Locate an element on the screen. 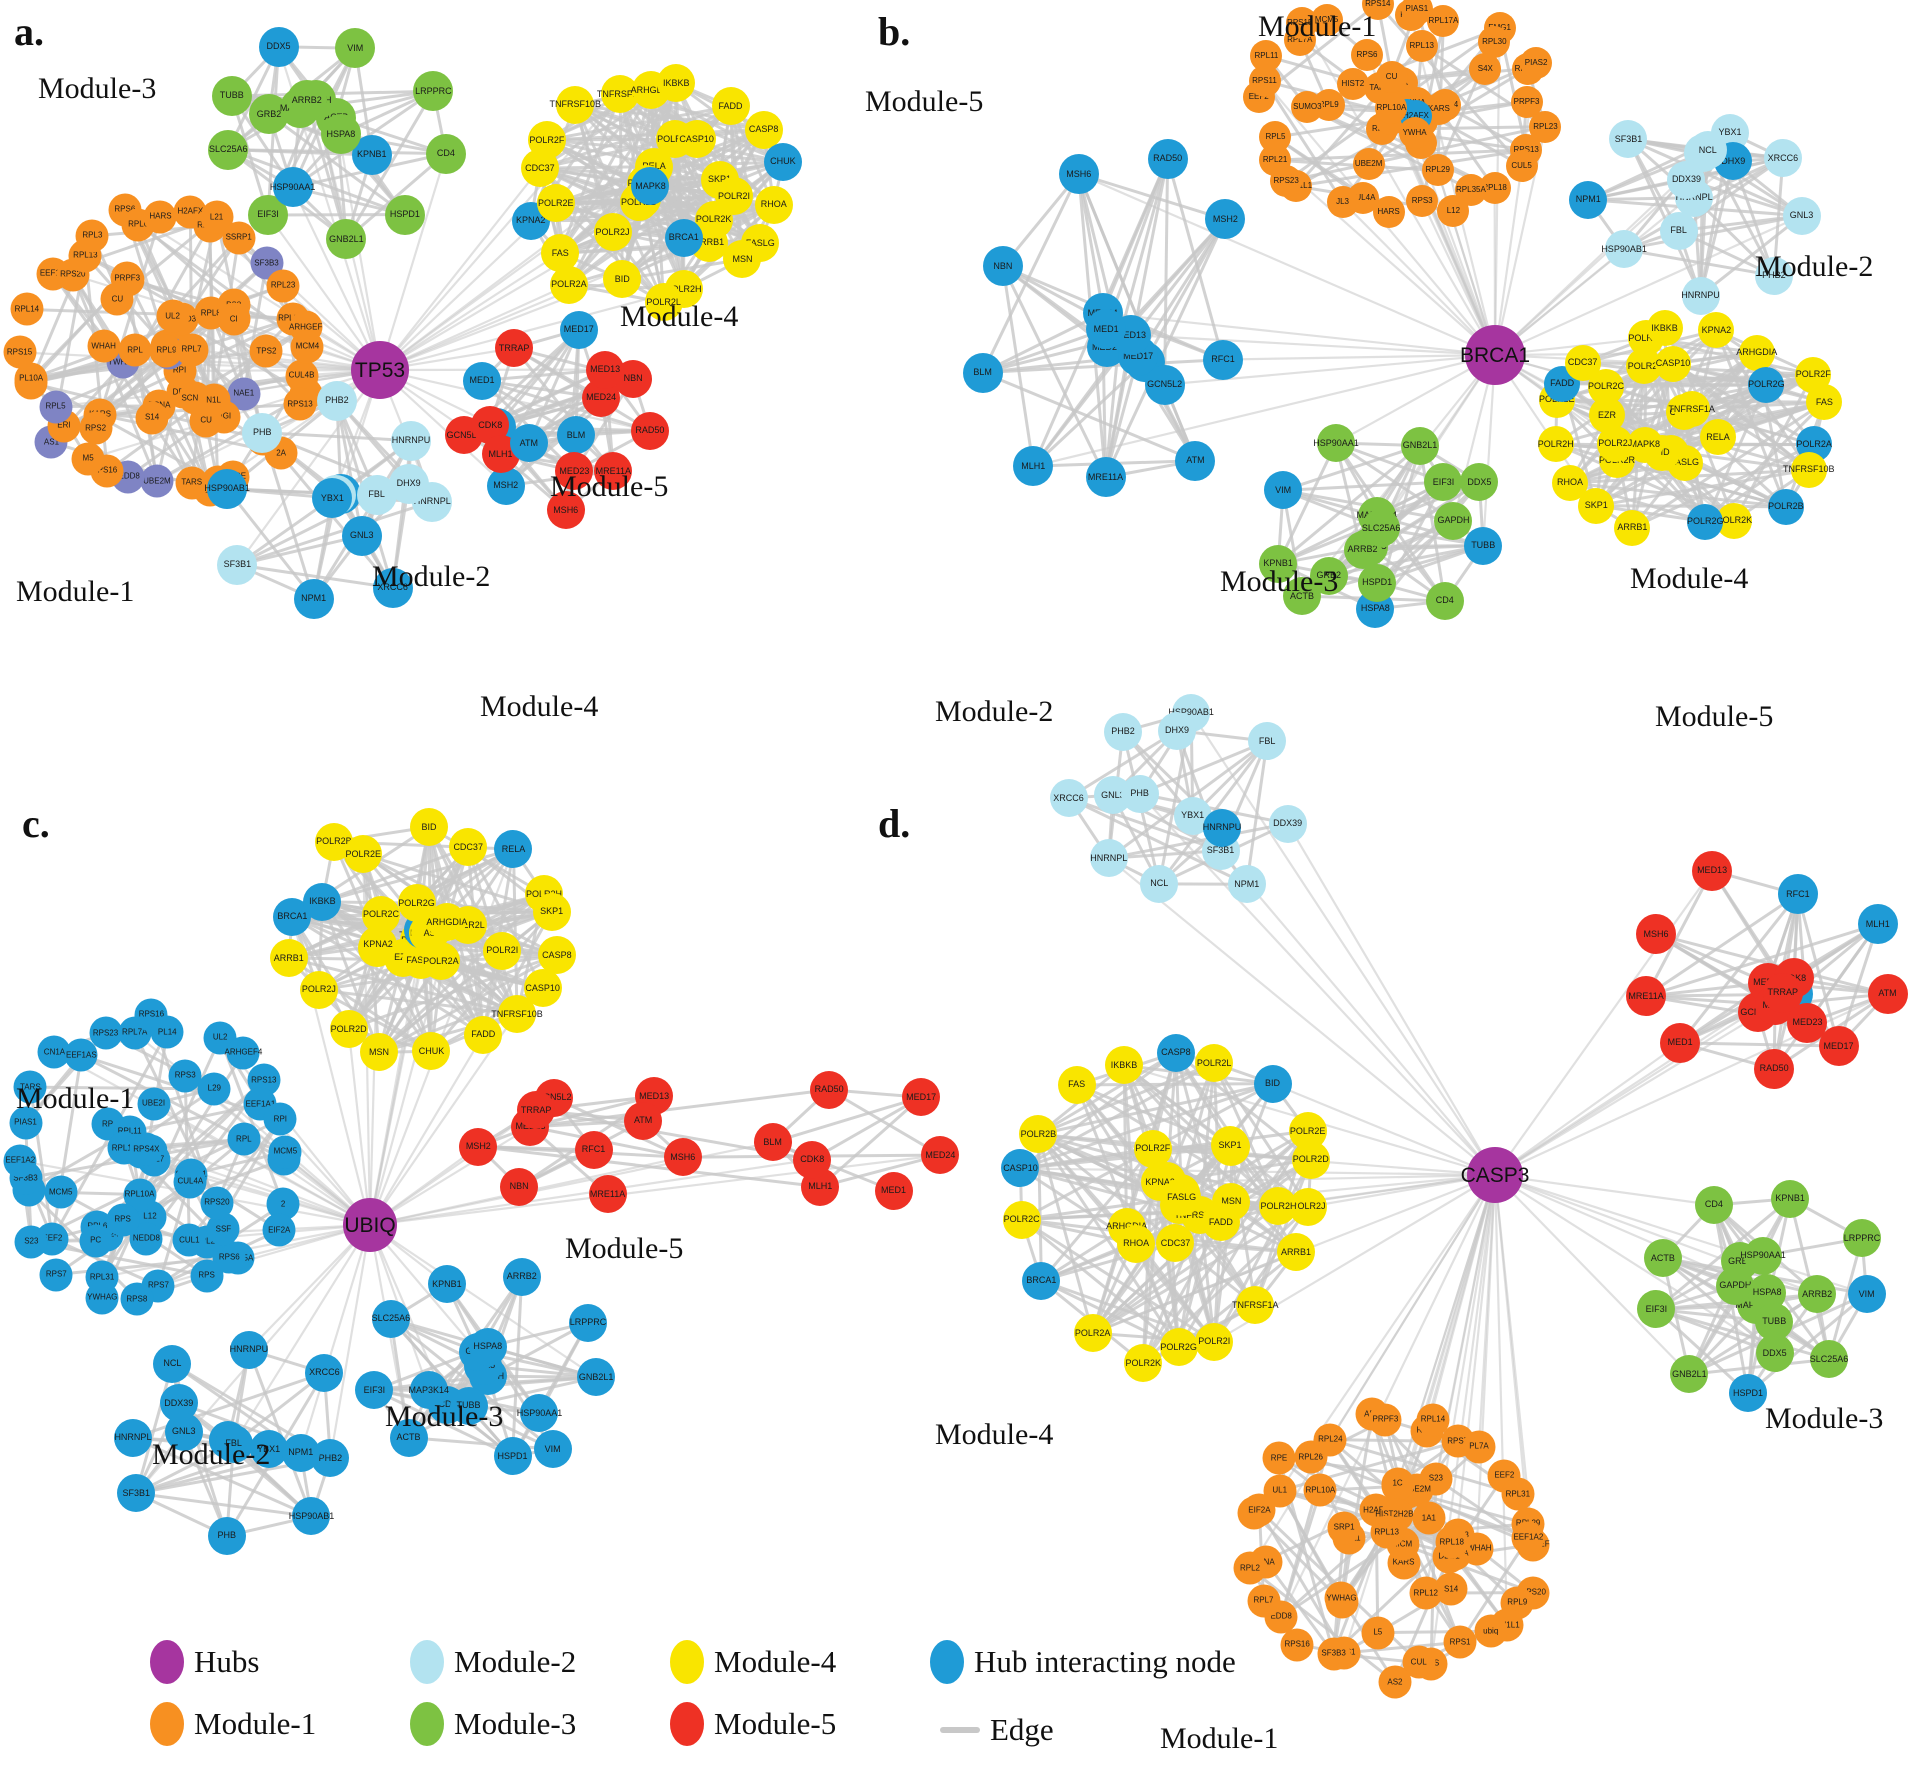 Image resolution: width=1923 pixels, height=1775 pixels. network-node: RHOA is located at coordinates (1569, 482).